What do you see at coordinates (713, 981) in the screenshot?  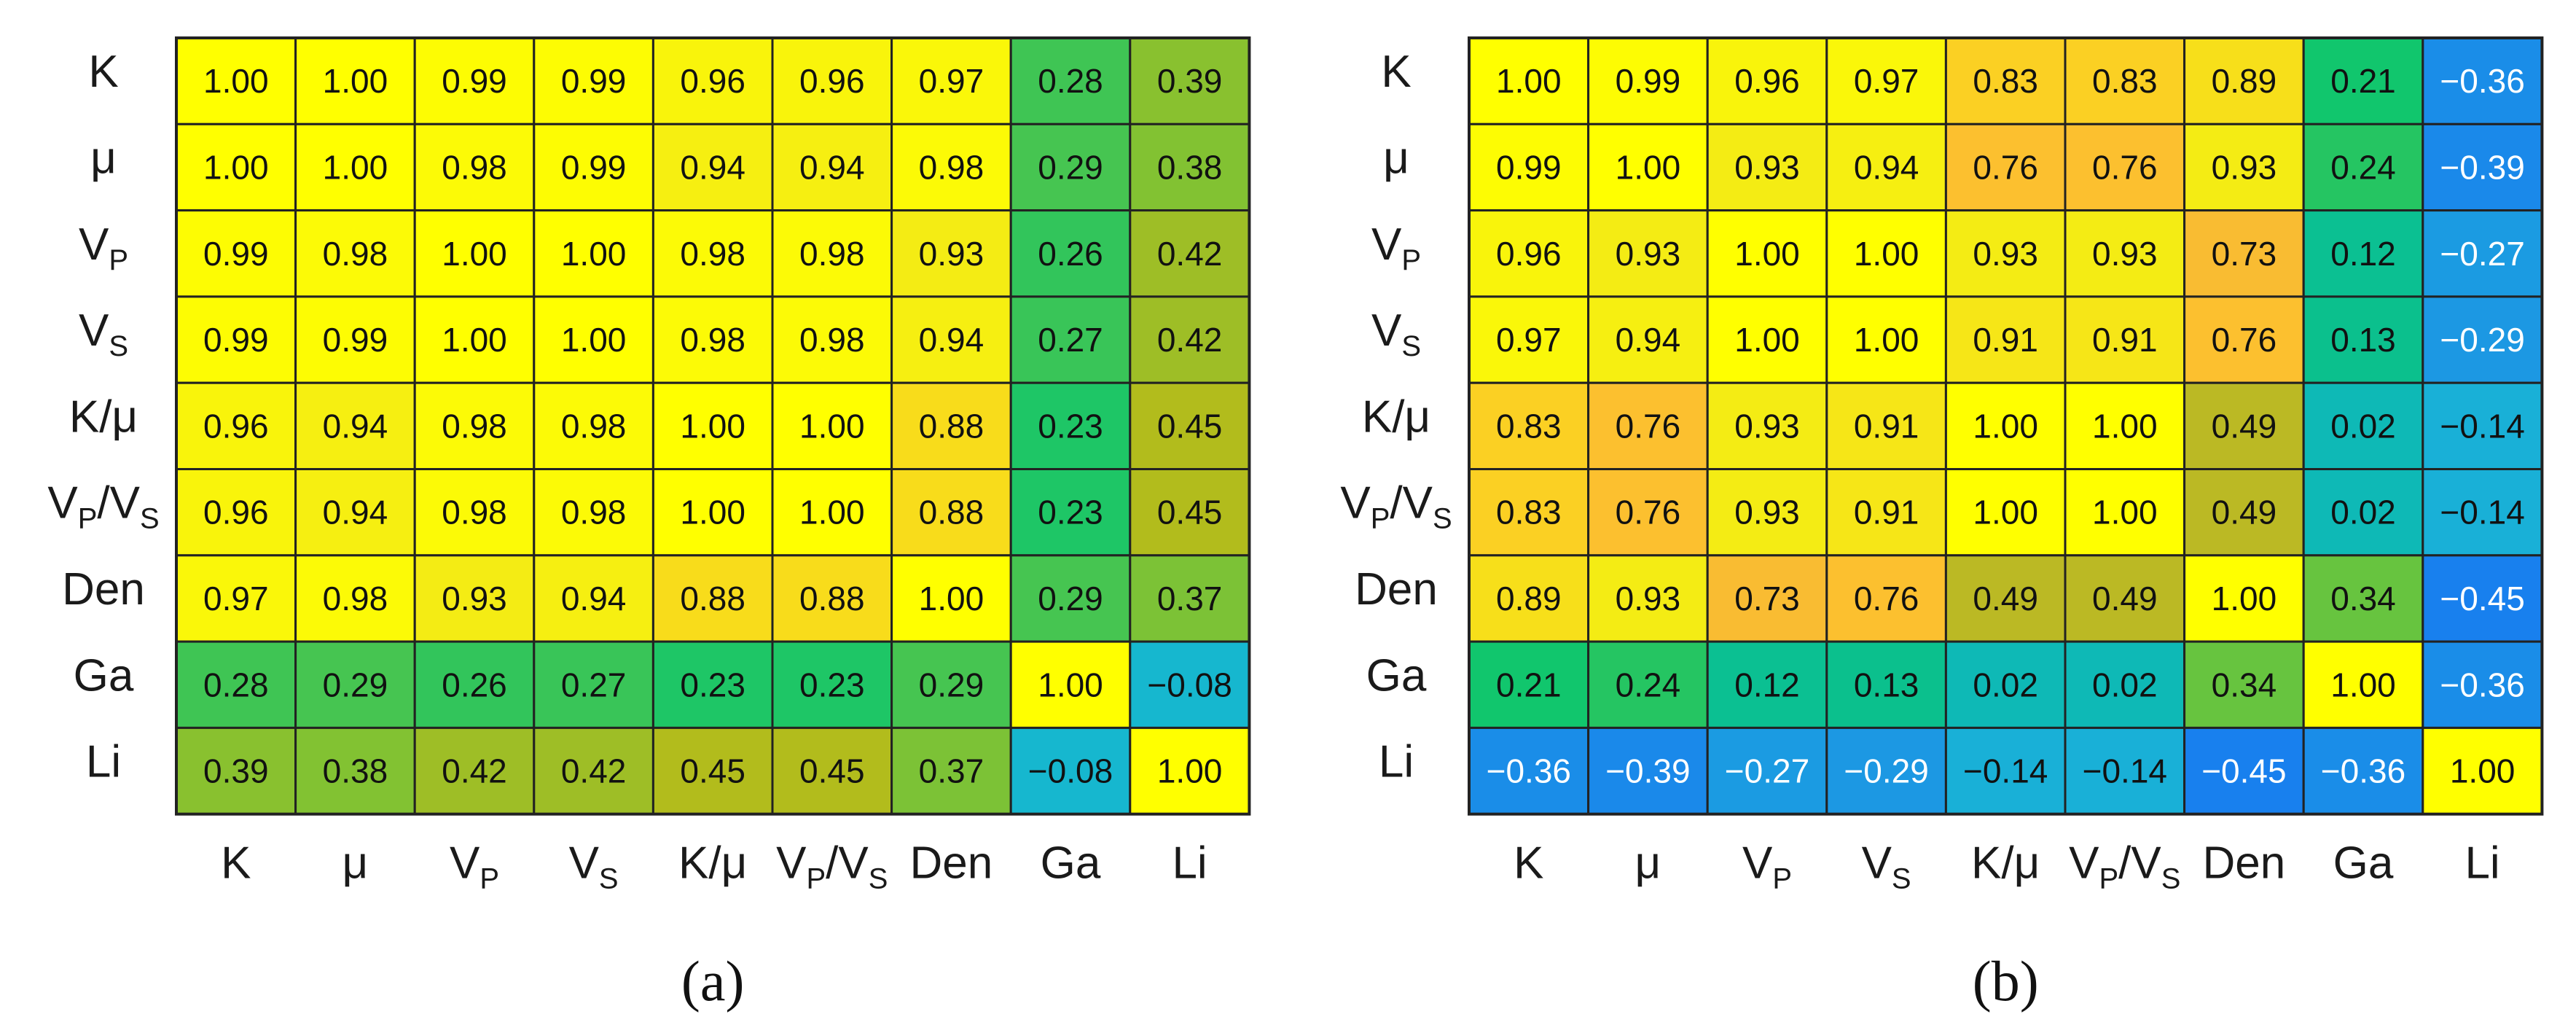 I see `panel-label: (a)` at bounding box center [713, 981].